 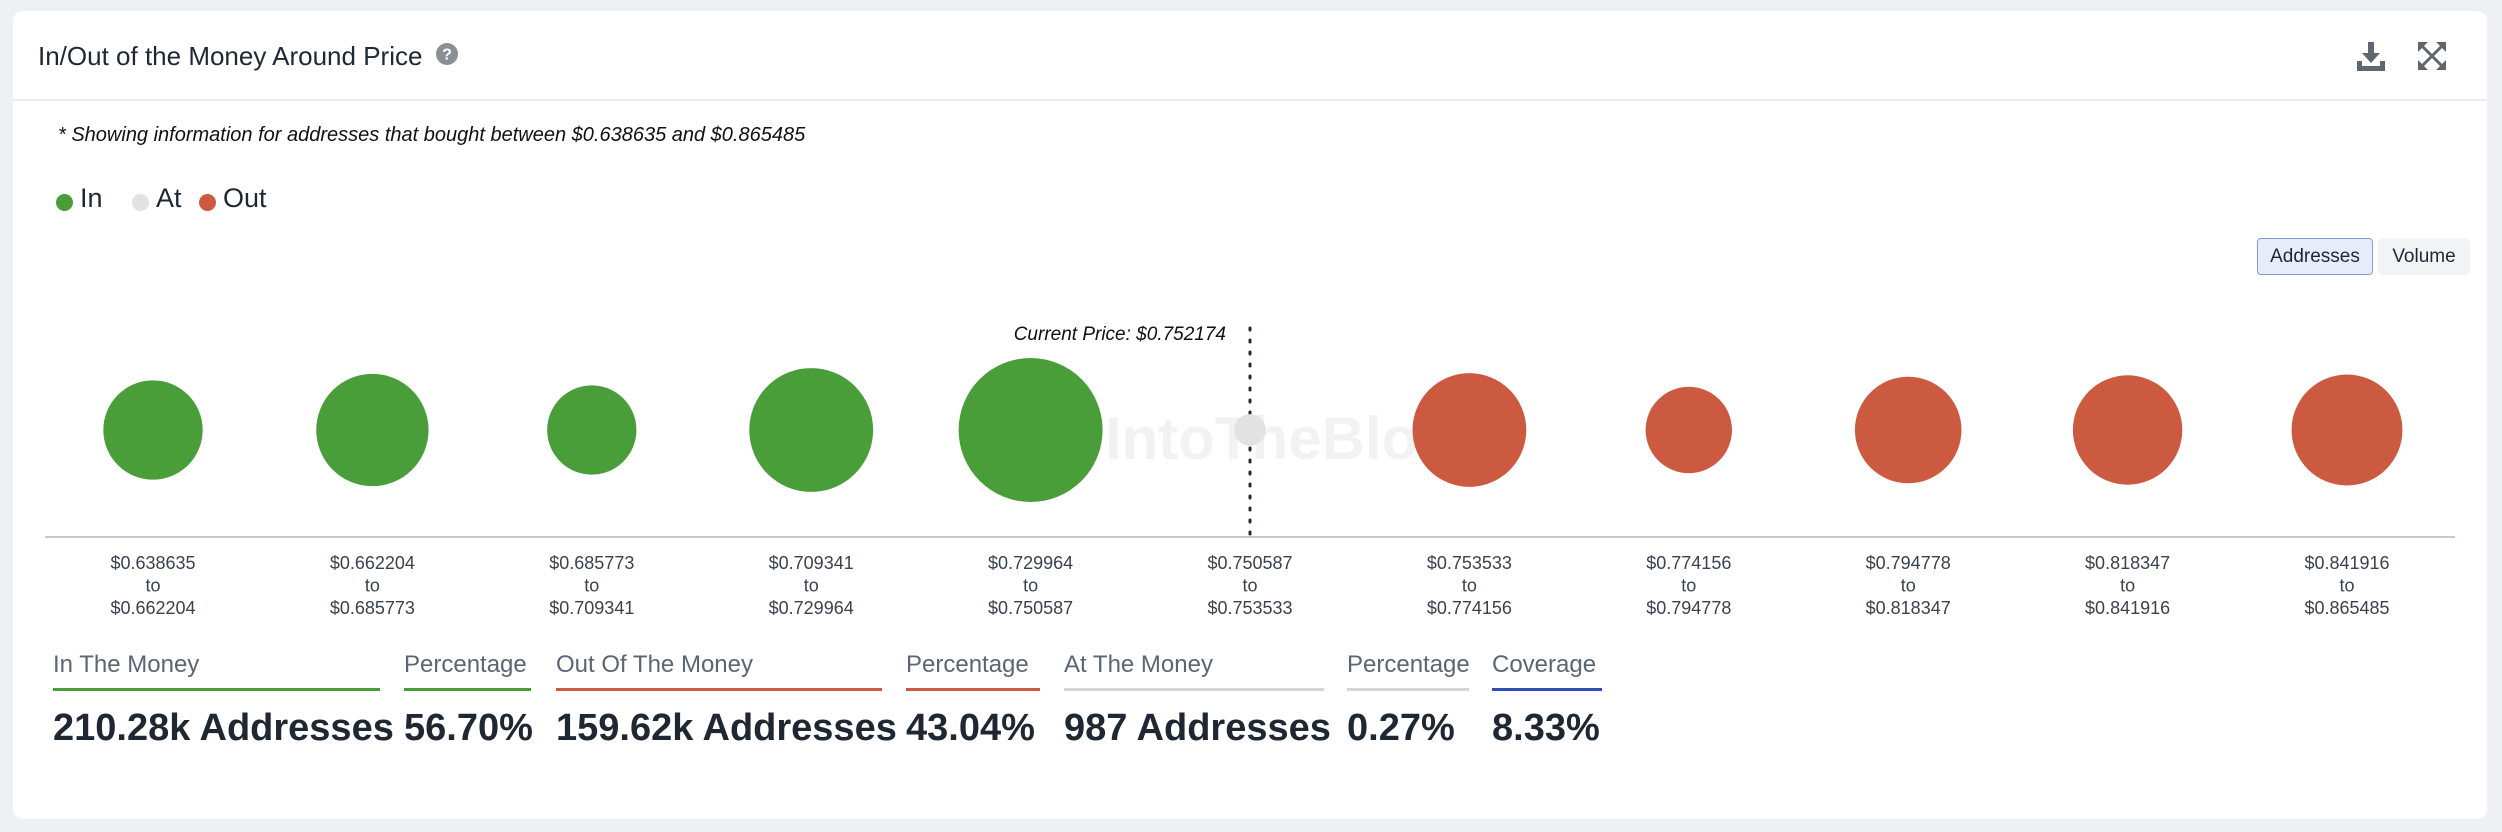 I want to click on legend-at-label: At, so click(x=169, y=198).